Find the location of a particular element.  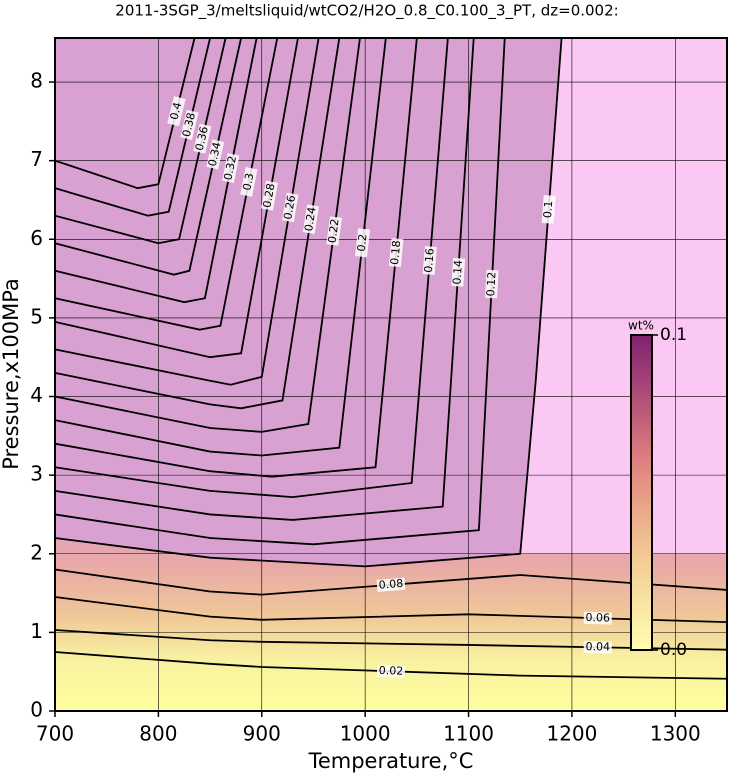

contour-label-group: 0.36 is located at coordinates (202, 138).